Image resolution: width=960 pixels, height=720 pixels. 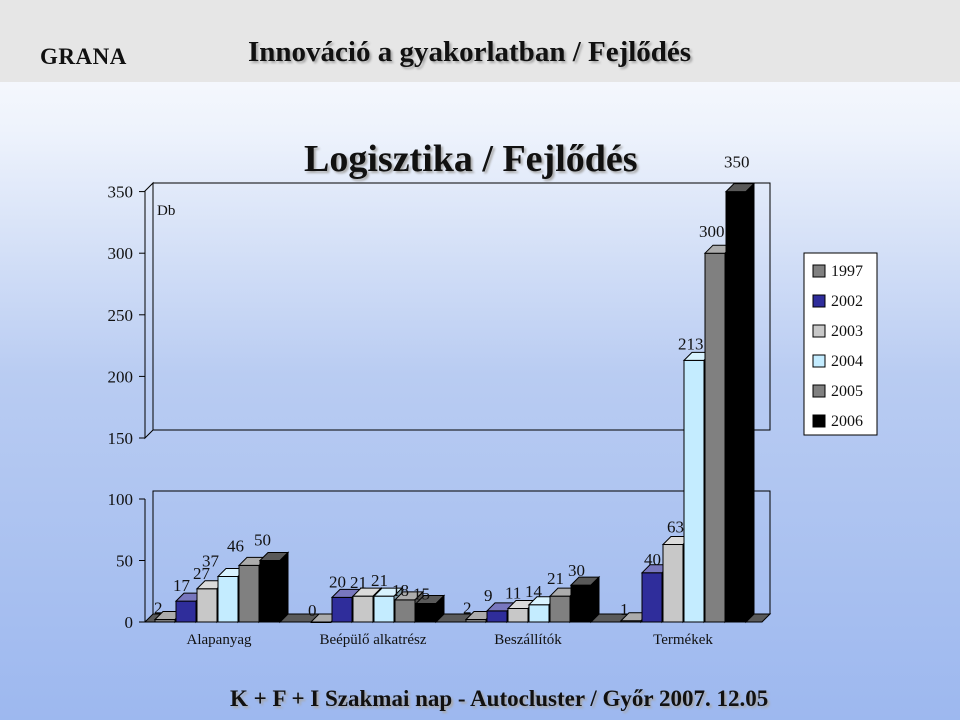 I want to click on data-label: 63, so click(x=675, y=527).